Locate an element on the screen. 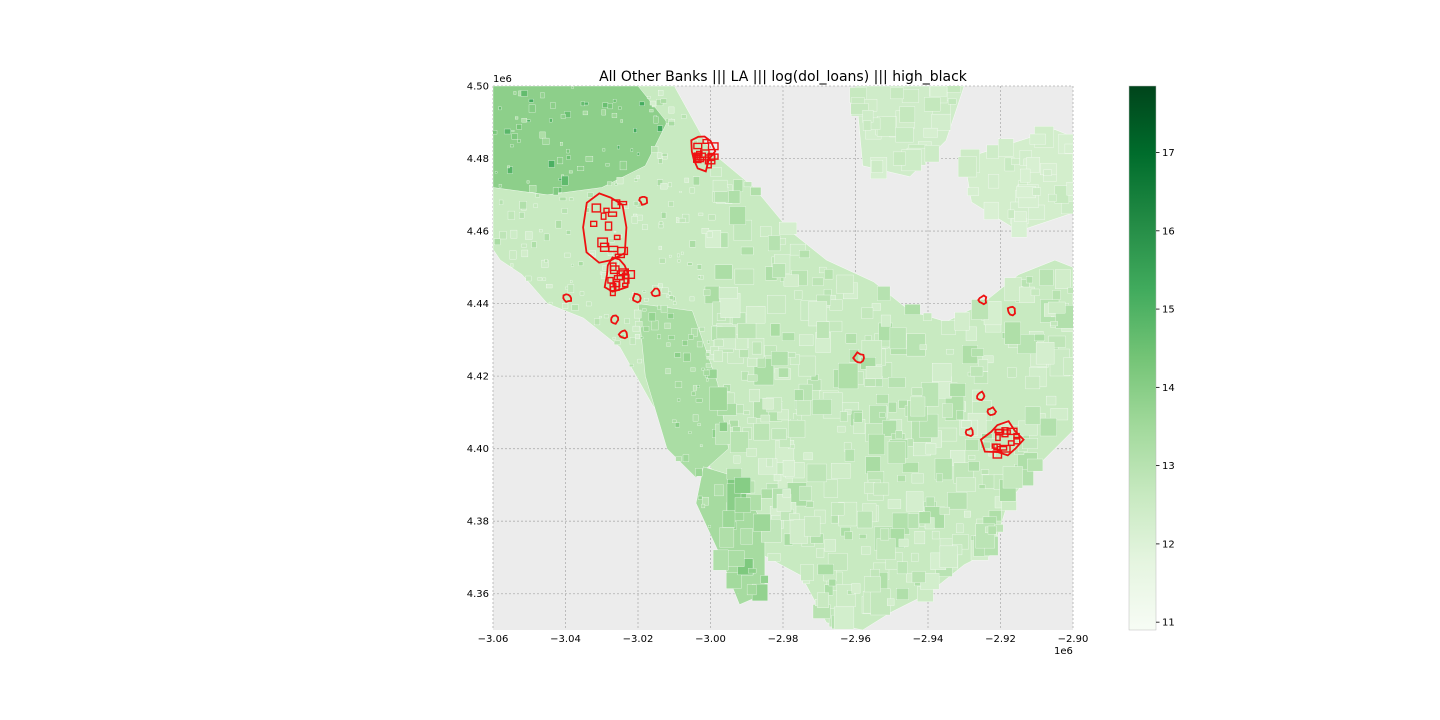 This screenshot has width=1440, height=720. x-tick-label: −2.94 is located at coordinates (928, 639).